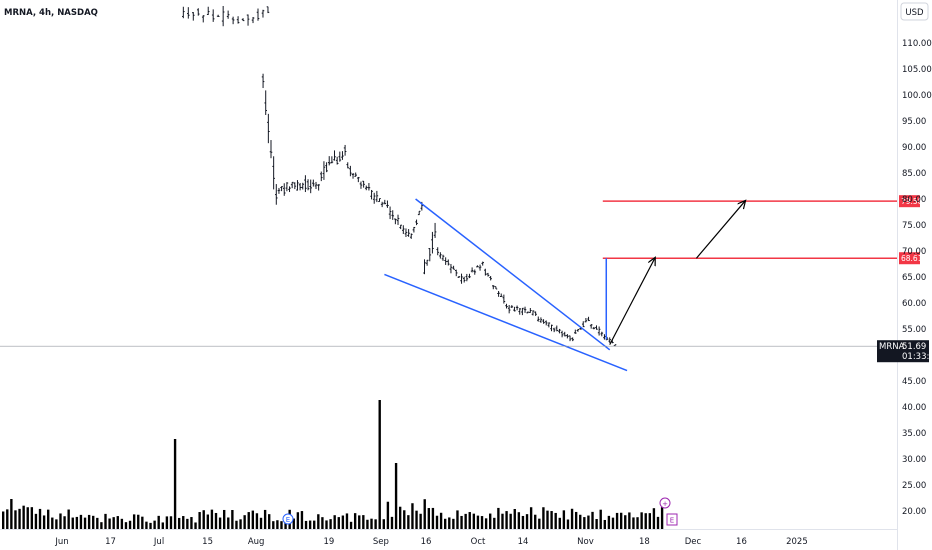 This screenshot has width=932, height=550. I want to click on earnings-marker-nov, so click(672, 519).